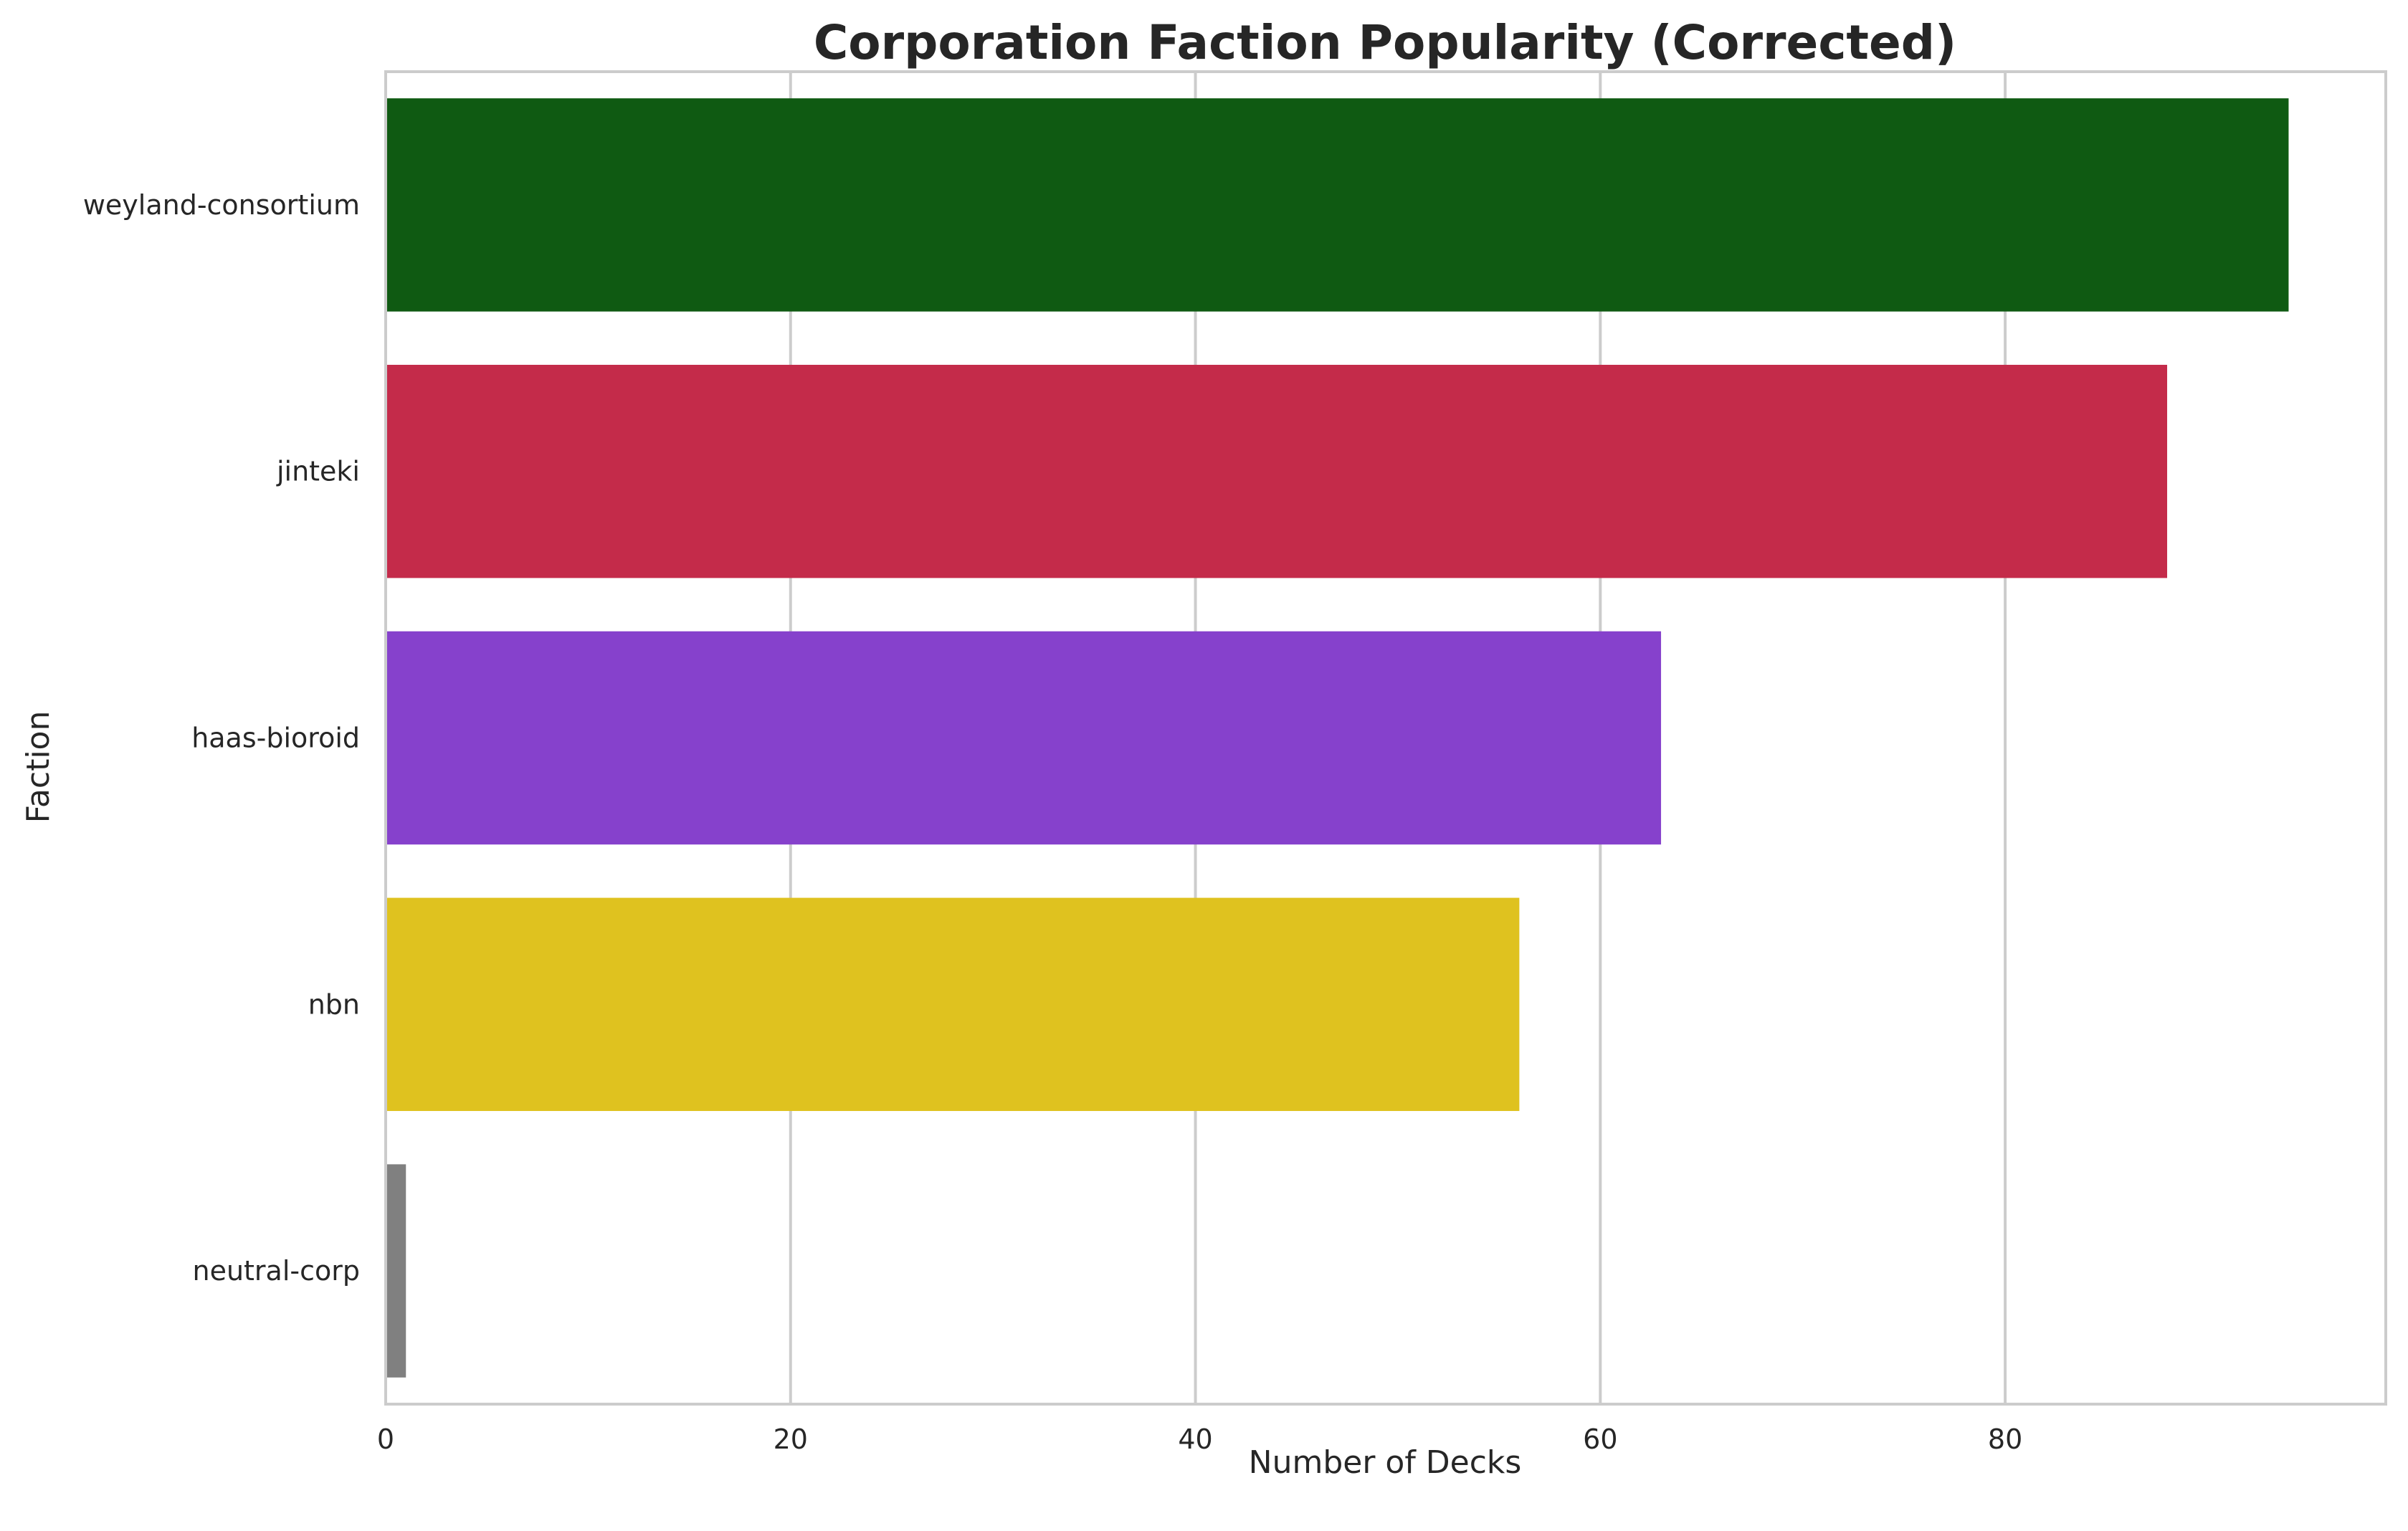 The width and height of the screenshot is (2408, 1531). I want to click on x-tick-label: 60, so click(1600, 1439).